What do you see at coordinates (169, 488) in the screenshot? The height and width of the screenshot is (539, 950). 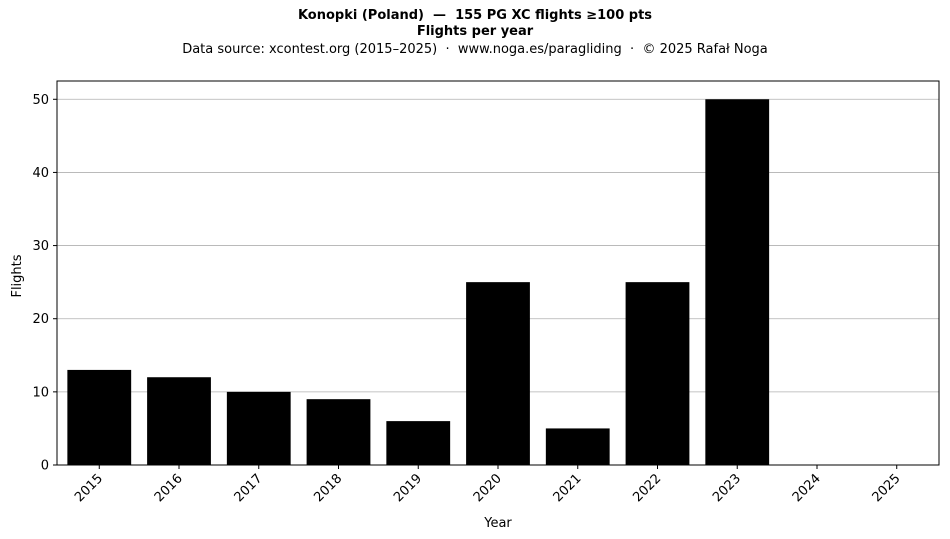 I see `x-tick-label: 2016` at bounding box center [169, 488].